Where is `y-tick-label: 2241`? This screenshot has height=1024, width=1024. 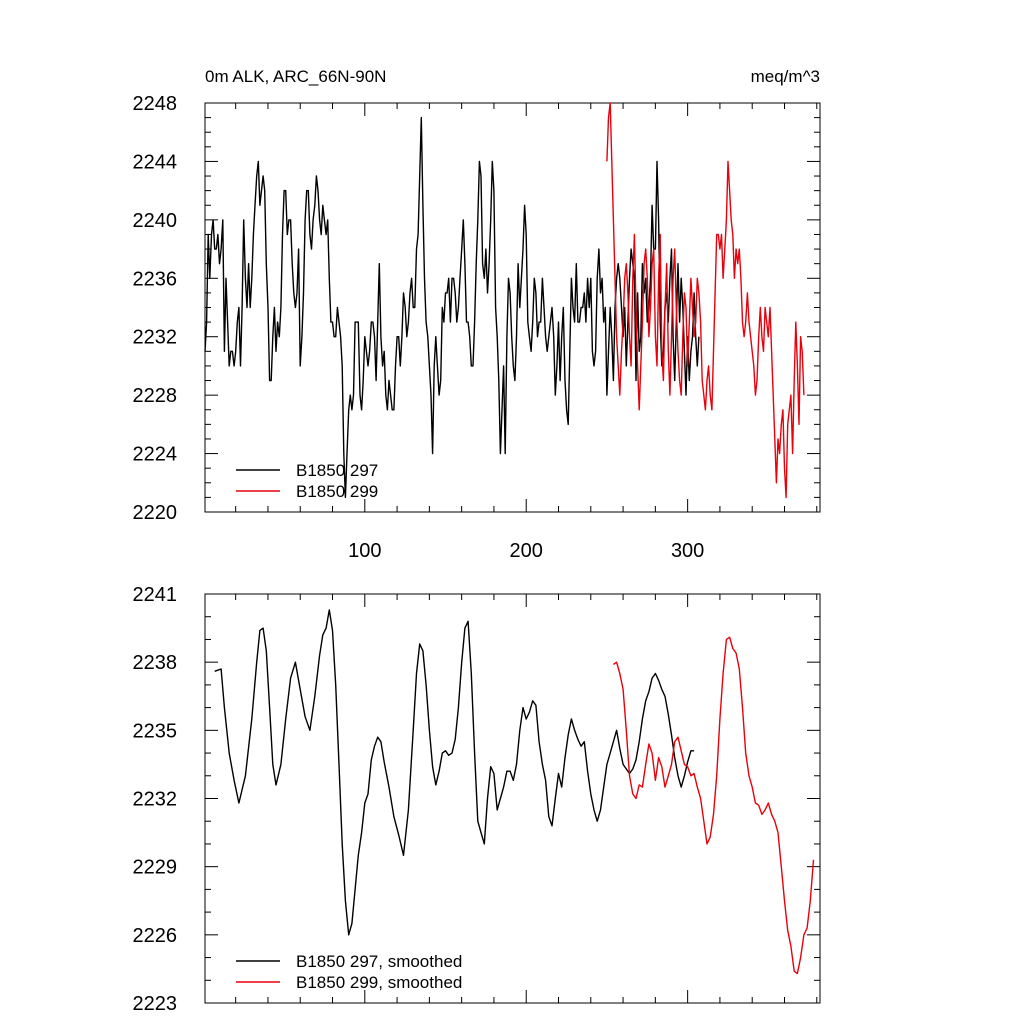 y-tick-label: 2241 is located at coordinates (155, 595).